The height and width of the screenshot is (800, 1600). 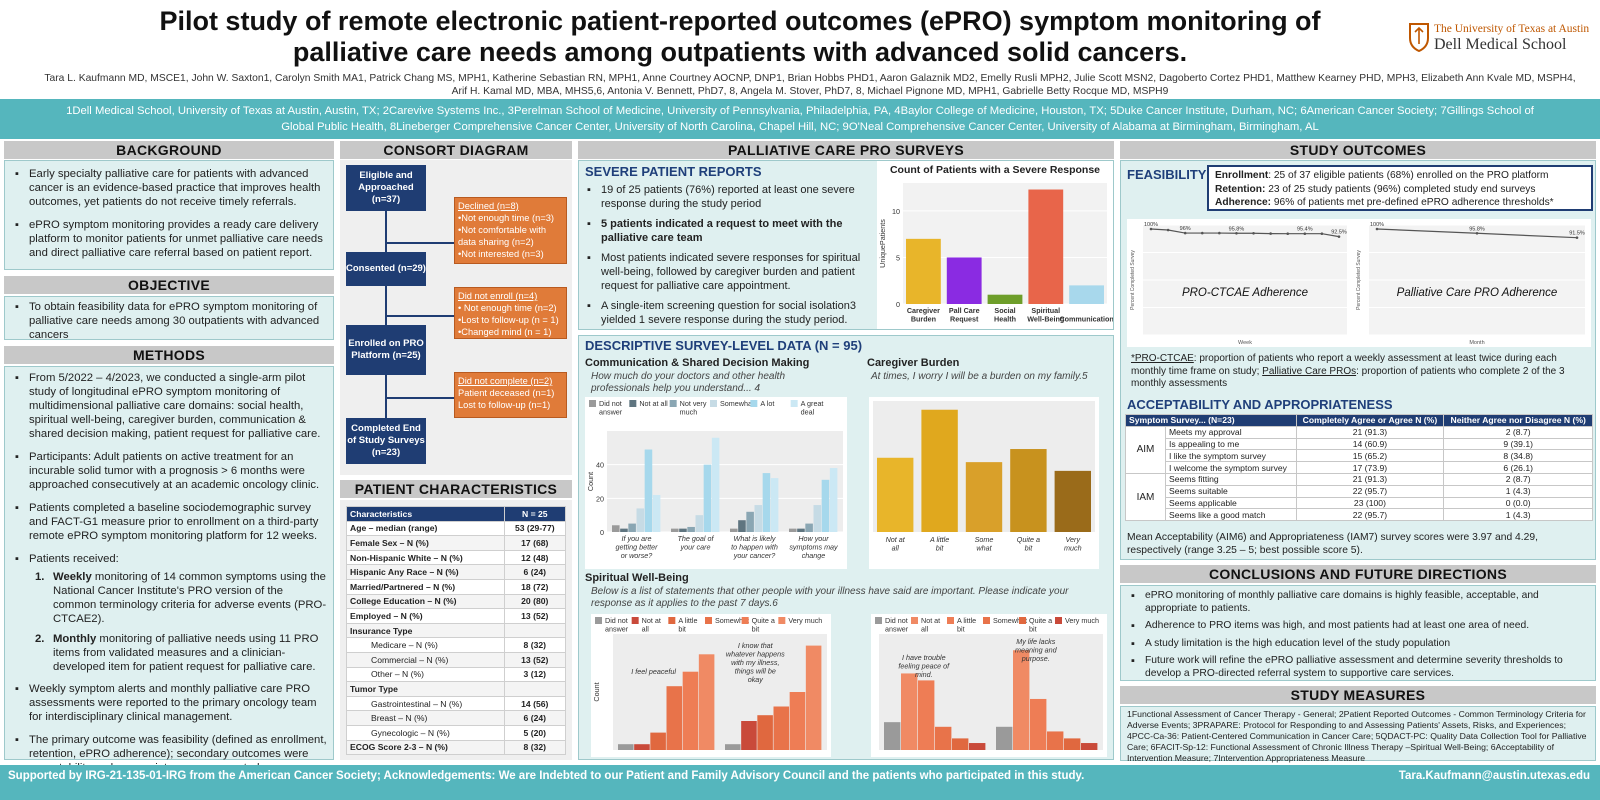 What do you see at coordinates (535, 572) in the screenshot?
I see `table-cell: 6 (24)` at bounding box center [535, 572].